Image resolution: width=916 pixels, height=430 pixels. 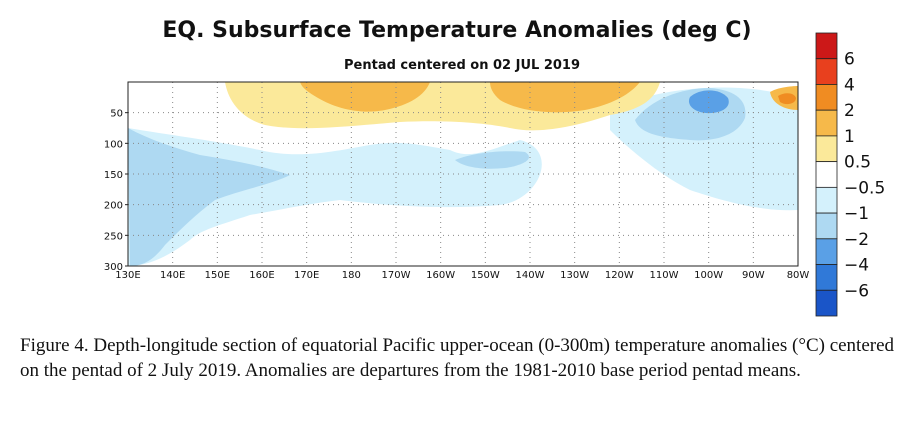 I want to click on colorbar-label: −6, so click(x=856, y=291).